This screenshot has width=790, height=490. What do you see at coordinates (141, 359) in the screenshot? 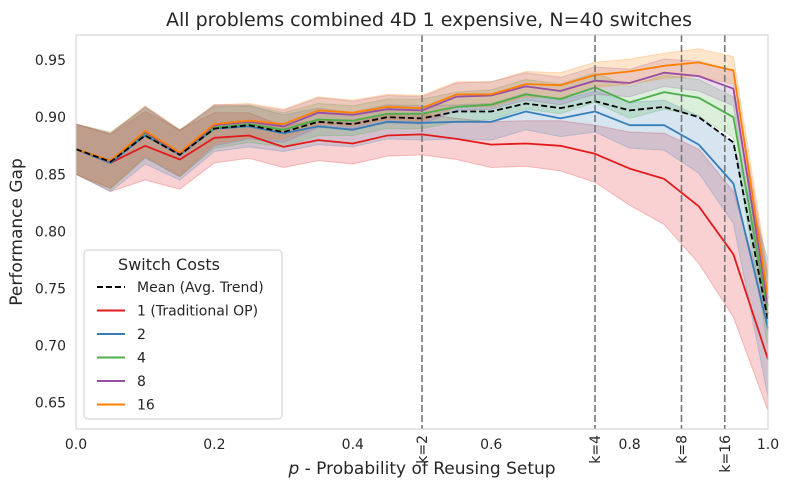
I see `legend-label-3: 4` at bounding box center [141, 359].